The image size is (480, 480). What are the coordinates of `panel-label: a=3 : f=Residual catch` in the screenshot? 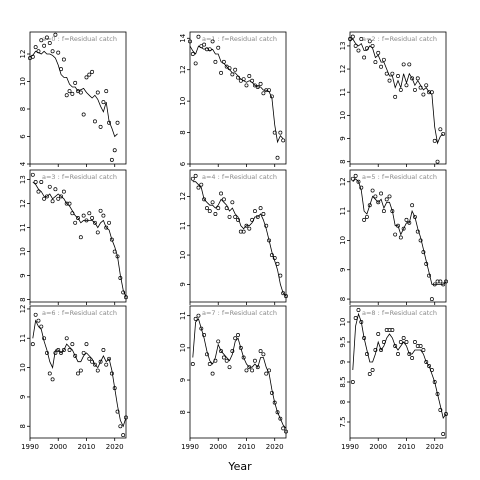 It's located at (79, 177).